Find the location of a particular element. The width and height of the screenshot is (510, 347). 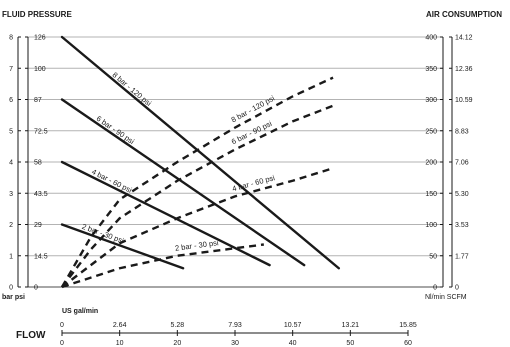

air-consumption-label-3: 2 bar - 30 psi is located at coordinates (196, 245).